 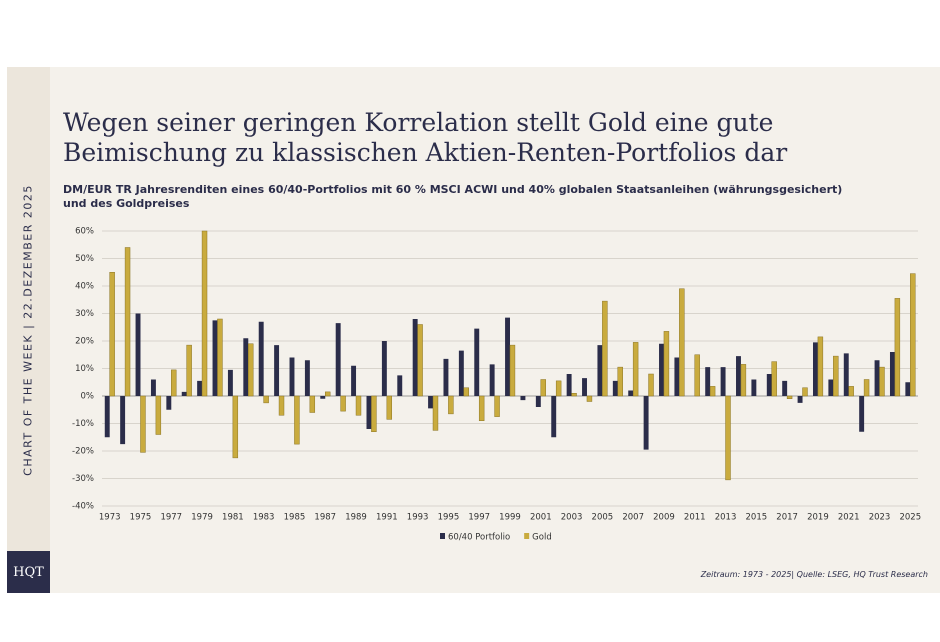 I want to click on y-tick-label: -10%, so click(x=83, y=424).